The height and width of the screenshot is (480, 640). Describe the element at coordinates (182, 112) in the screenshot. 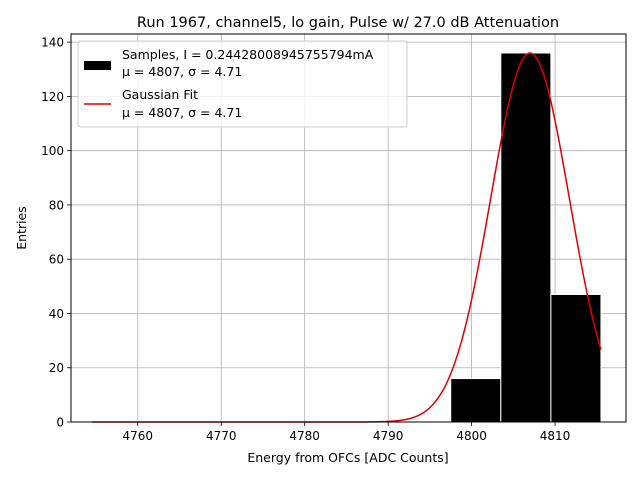

I see `legend-fit-stats: μ = 4807, σ = 4.71` at that location.